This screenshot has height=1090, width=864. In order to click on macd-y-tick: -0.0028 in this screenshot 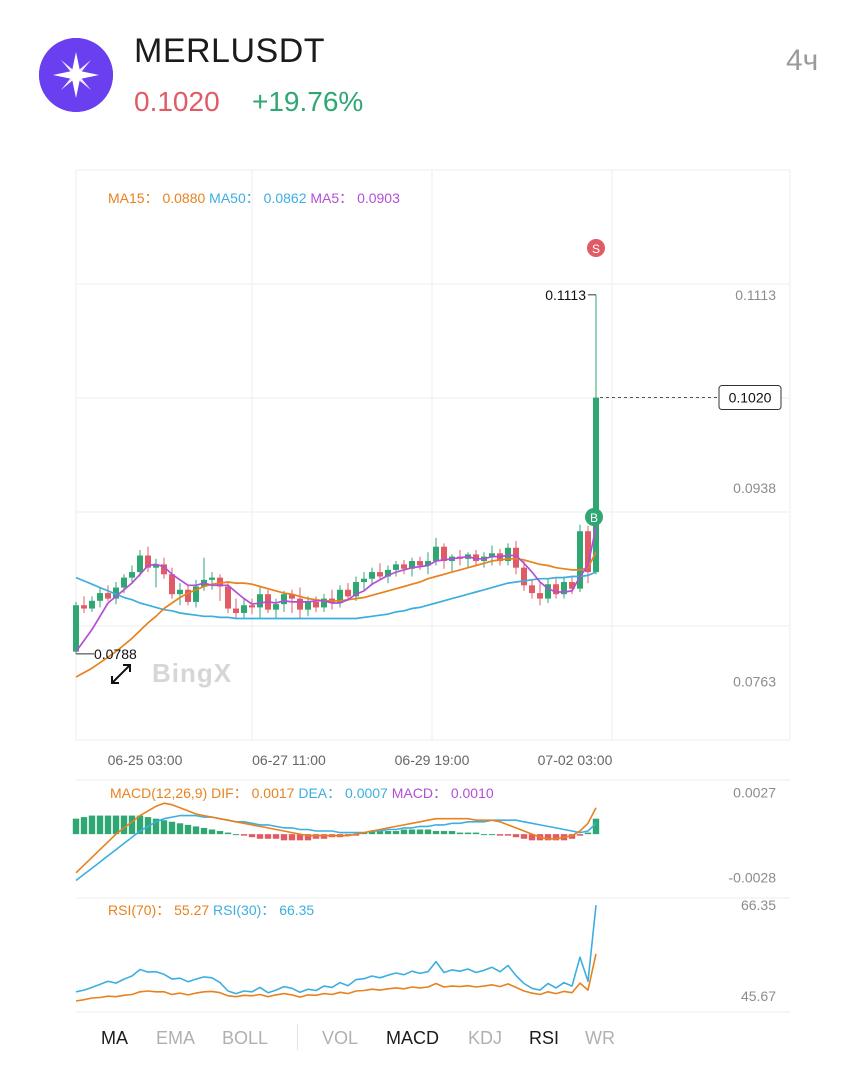, I will do `click(753, 877)`.